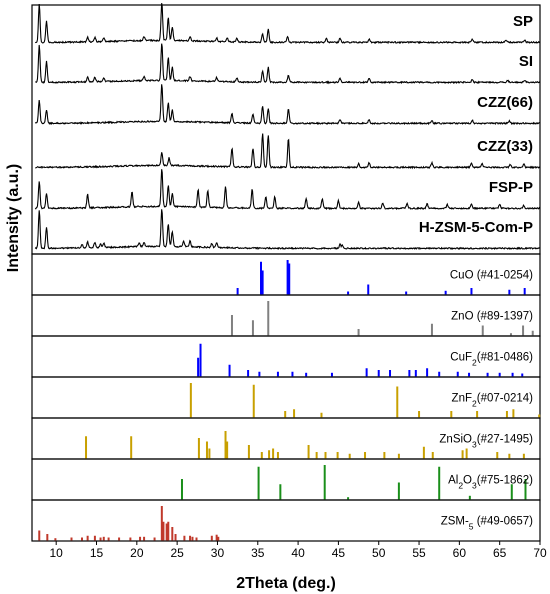  What do you see at coordinates (491, 276) in the screenshot?
I see `ref-label-cuo-41-0254: CuO (#41-0254)` at bounding box center [491, 276].